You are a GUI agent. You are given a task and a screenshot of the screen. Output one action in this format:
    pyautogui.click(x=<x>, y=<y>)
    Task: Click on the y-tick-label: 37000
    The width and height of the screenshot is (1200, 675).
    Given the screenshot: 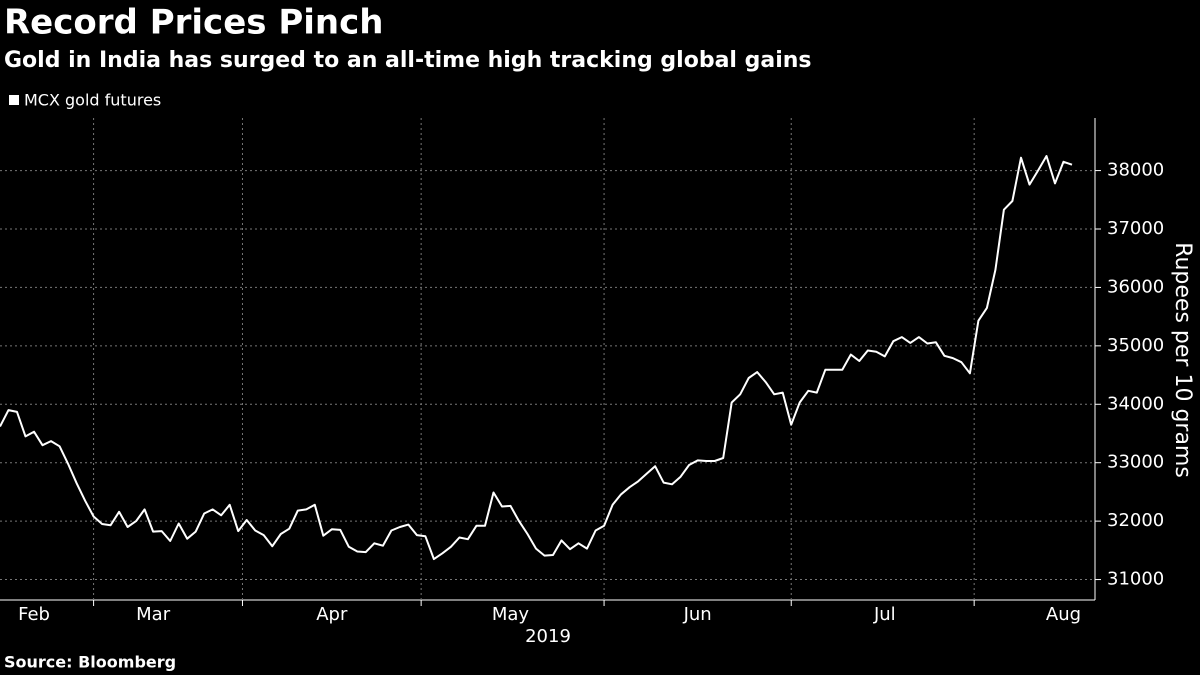 What is the action you would take?
    pyautogui.click(x=1135, y=228)
    